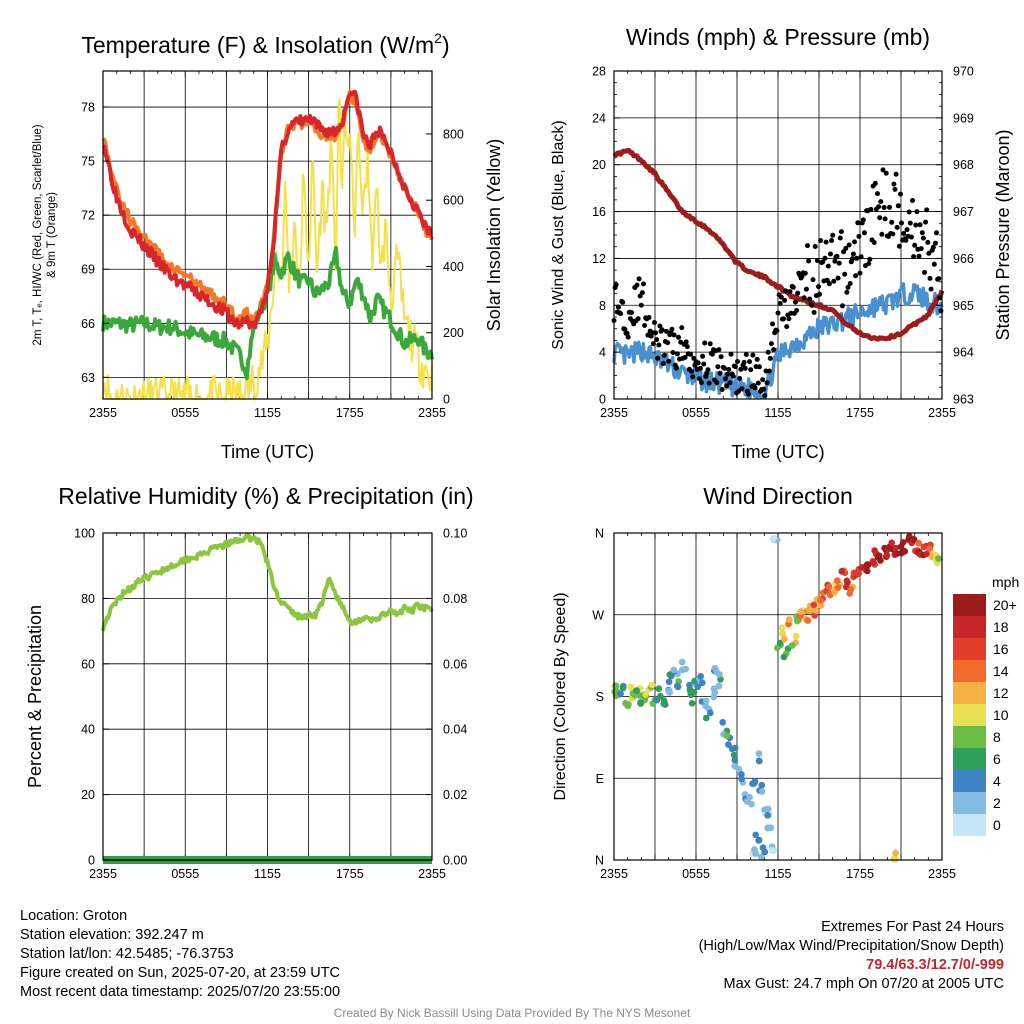  Describe the element at coordinates (963, 212) in the screenshot. I see `wind-chart-y2-tick-label: 967` at that location.